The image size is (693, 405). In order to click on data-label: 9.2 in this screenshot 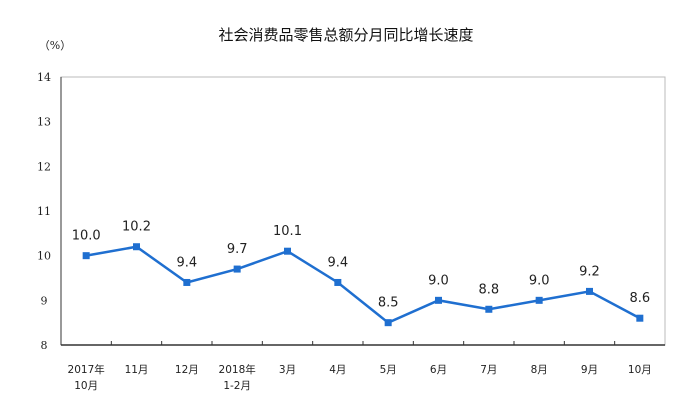, I will do `click(589, 271)`.